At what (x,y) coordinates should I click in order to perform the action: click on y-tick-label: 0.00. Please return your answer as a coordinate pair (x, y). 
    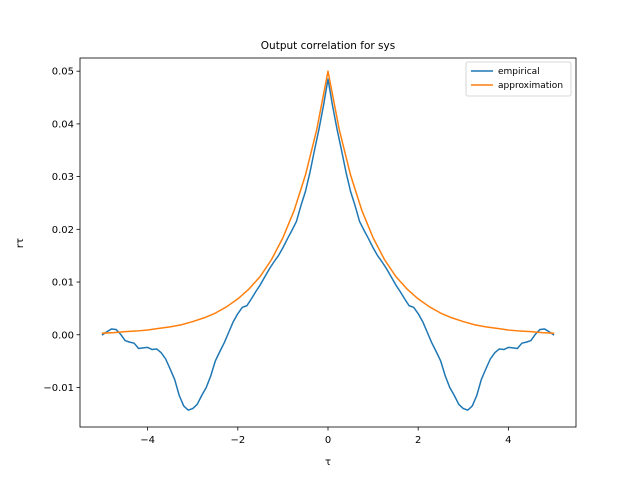
    Looking at the image, I should click on (63, 335).